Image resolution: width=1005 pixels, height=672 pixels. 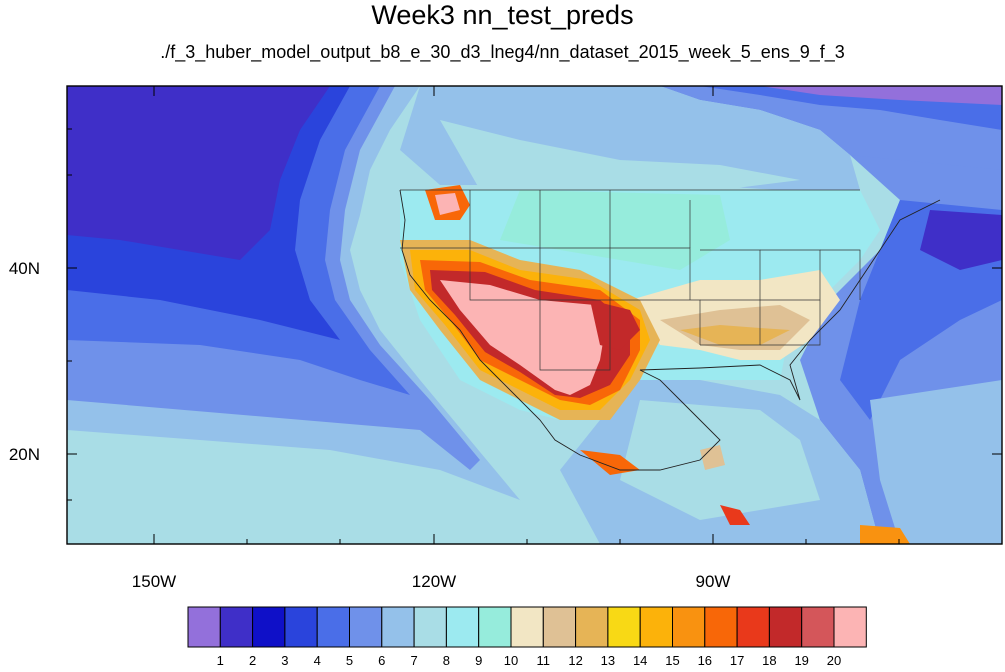 I want to click on colorbar-tick-label: 14, so click(x=640, y=660).